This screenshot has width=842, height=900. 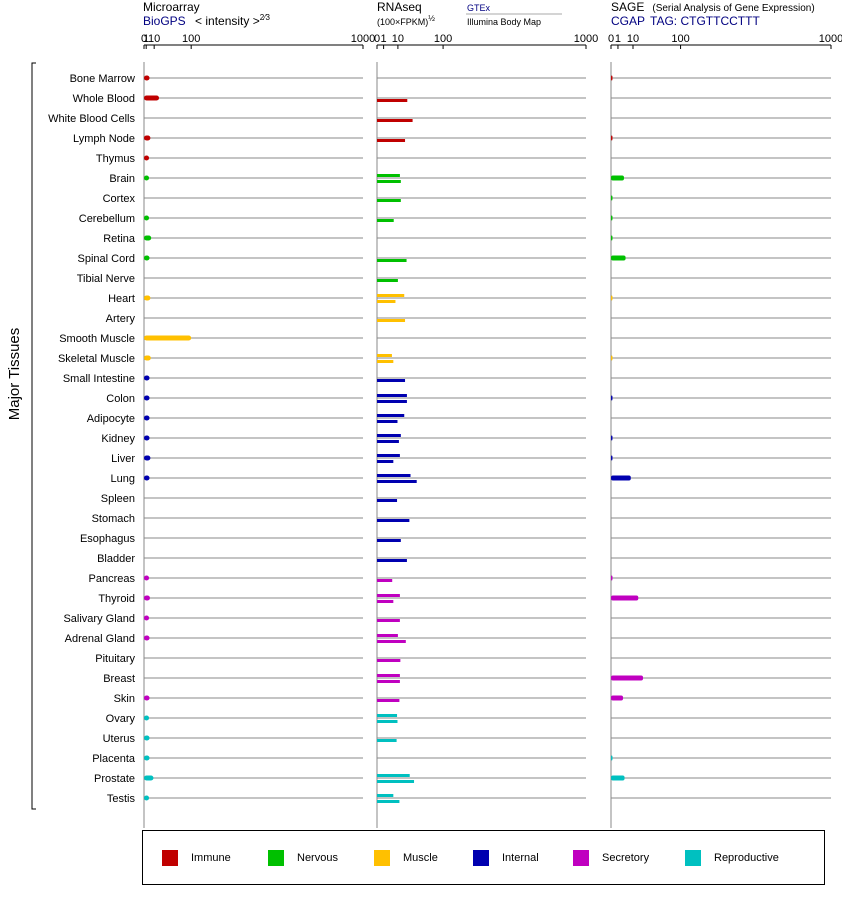 I want to click on panel-title-rnaseq: RNAseq, so click(x=399, y=7).